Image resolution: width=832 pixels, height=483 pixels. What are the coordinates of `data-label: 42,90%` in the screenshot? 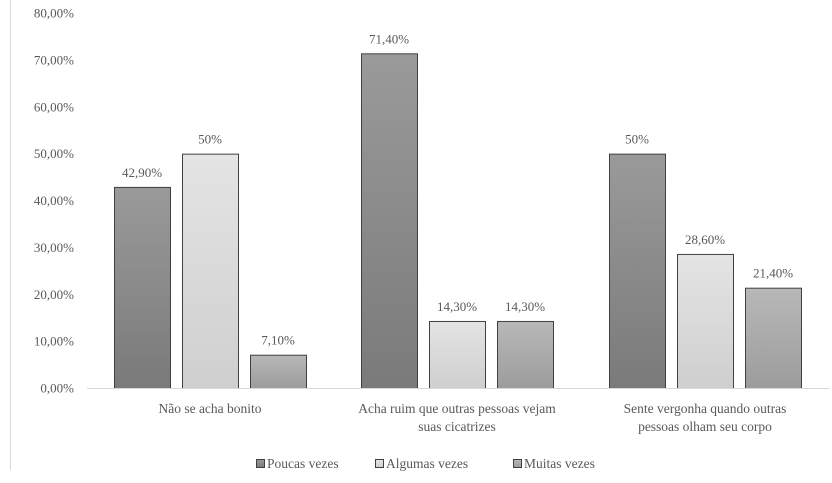 It's located at (142, 172).